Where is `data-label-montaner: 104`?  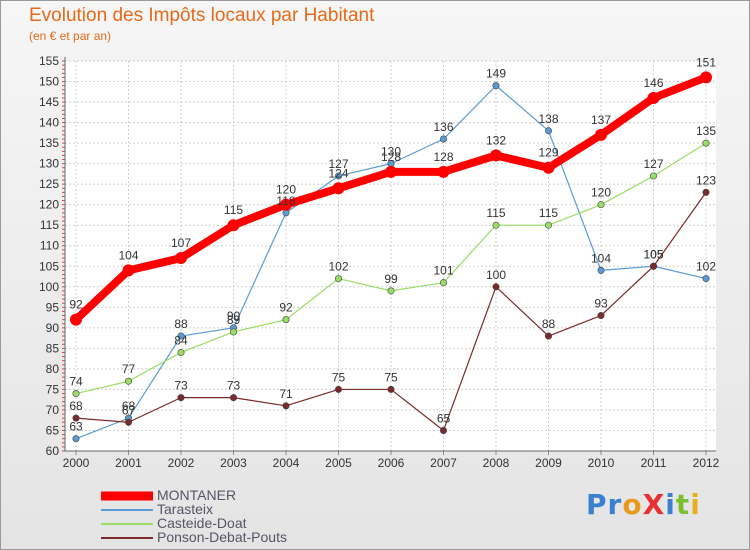
data-label-montaner: 104 is located at coordinates (128, 255).